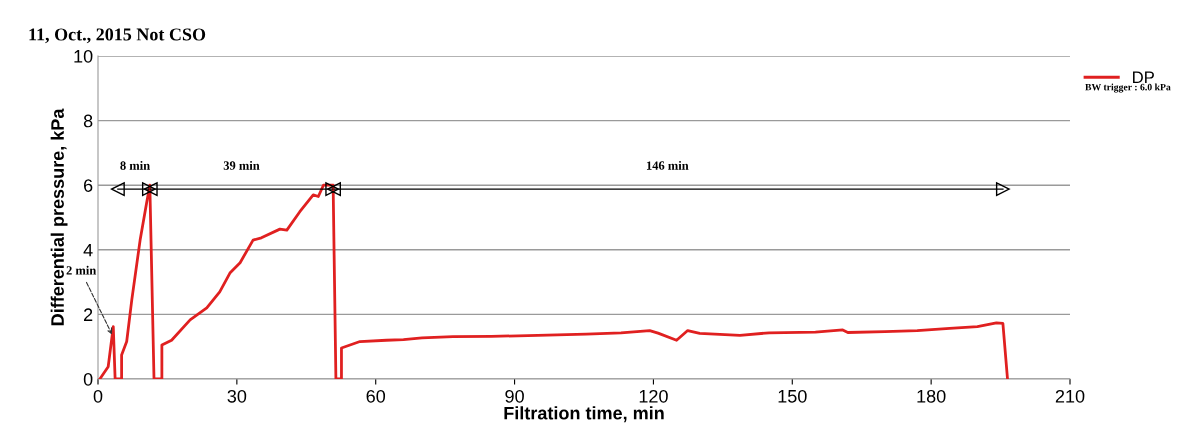 The image size is (1181, 434). Describe the element at coordinates (1128, 88) in the screenshot. I see `text: BW trigger : 6.0 kPa` at that location.